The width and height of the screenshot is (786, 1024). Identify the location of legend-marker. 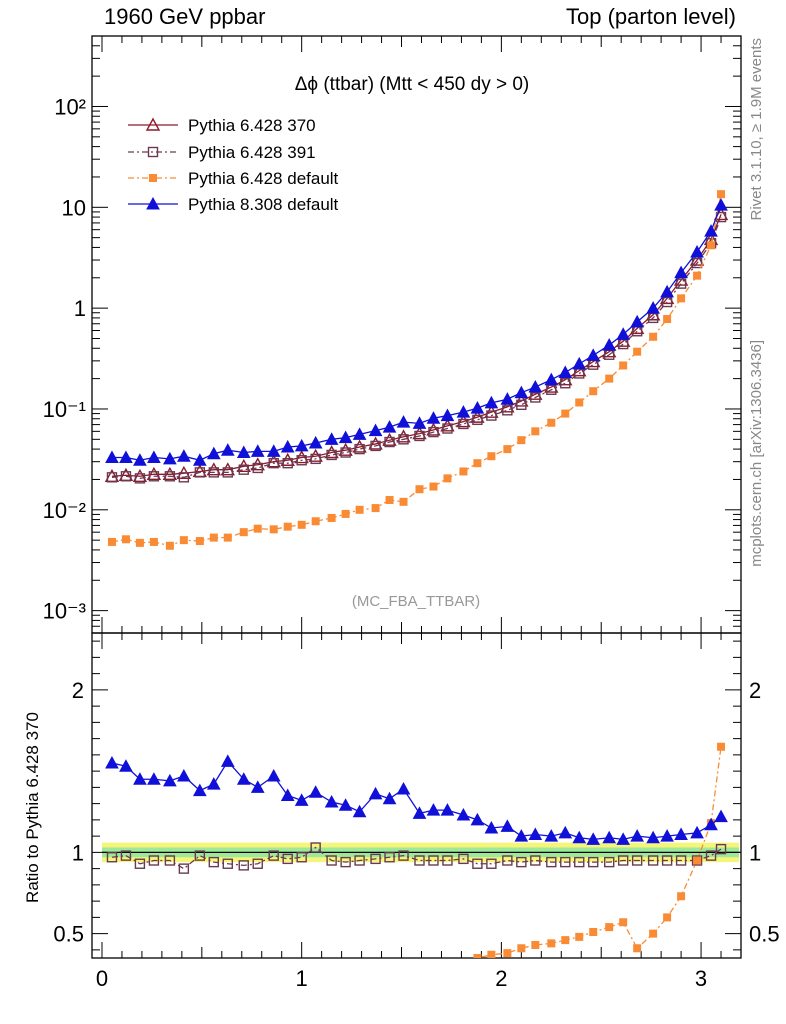
(153, 203).